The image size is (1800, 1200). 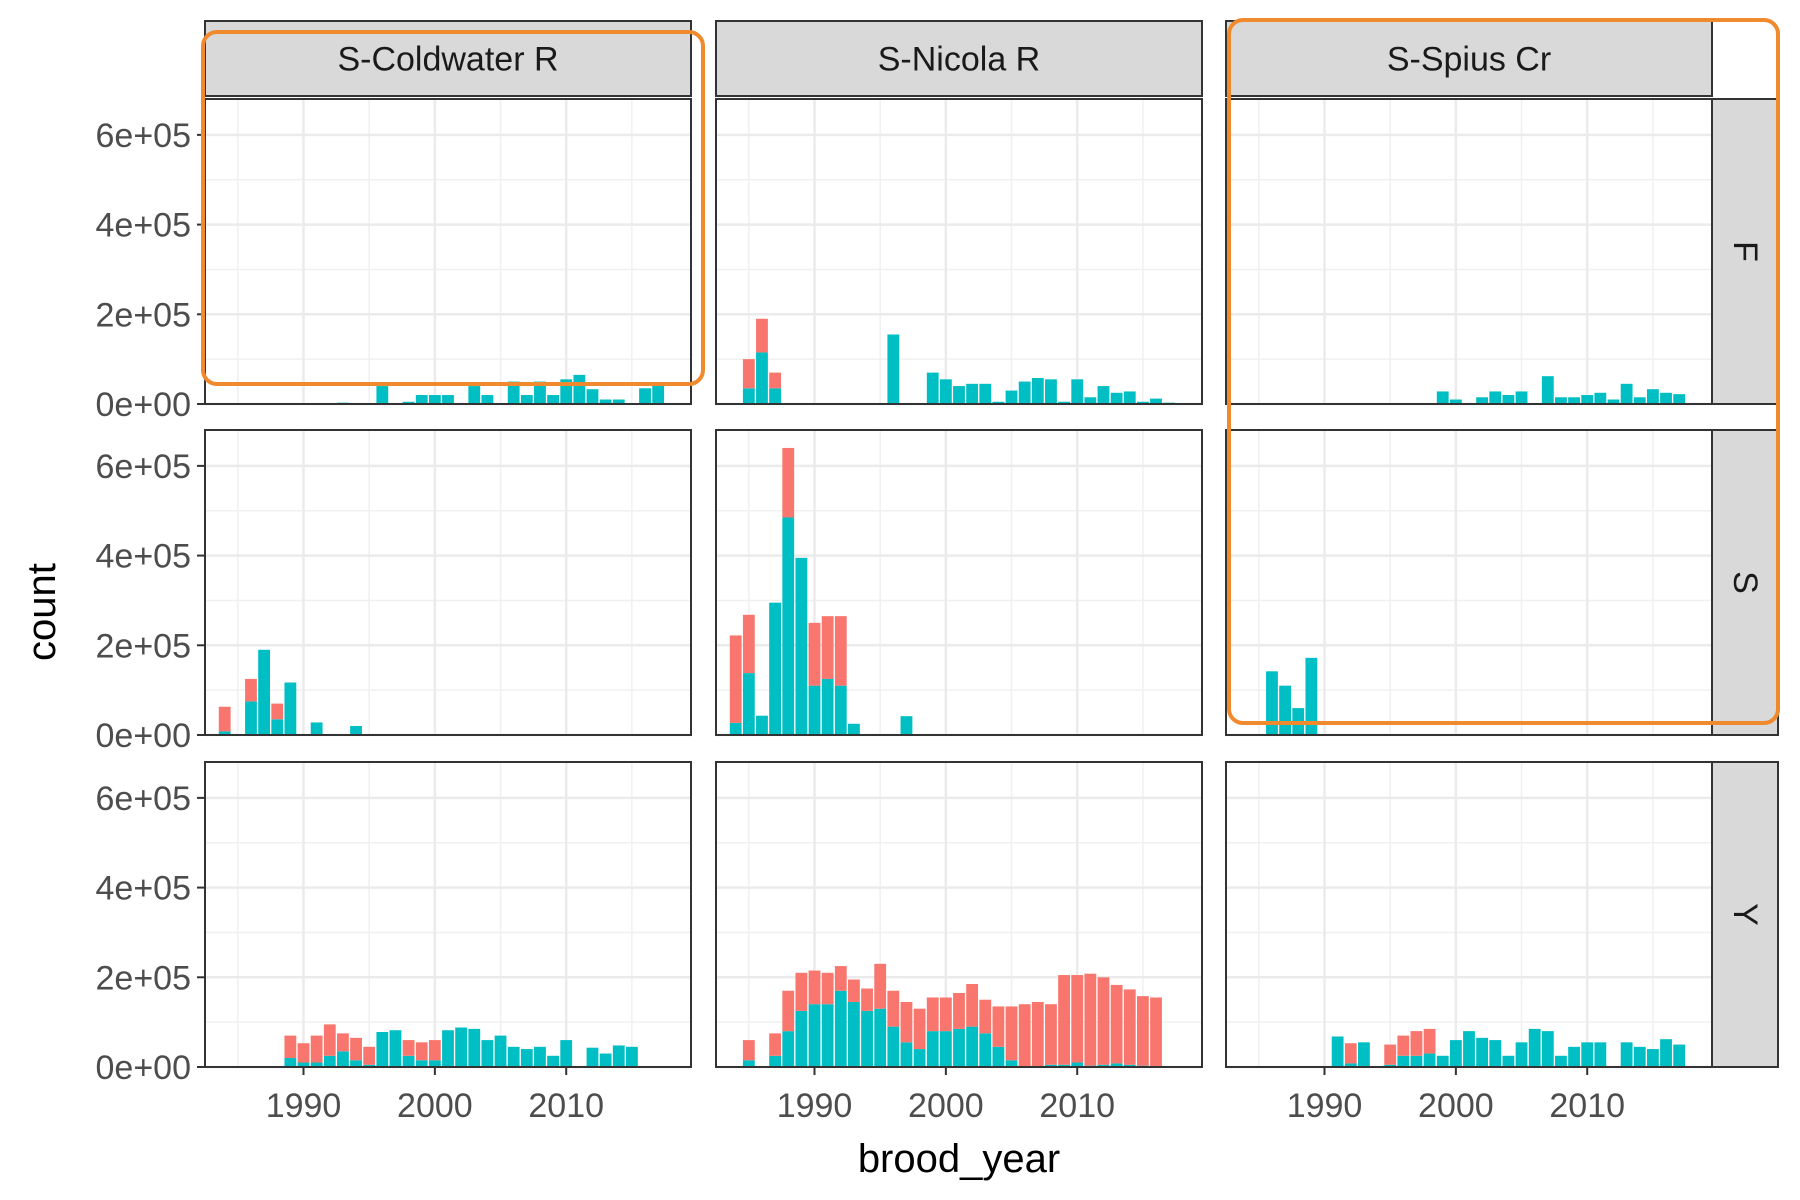 I want to click on bar-teal-1989-p5, so click(x=1311, y=696).